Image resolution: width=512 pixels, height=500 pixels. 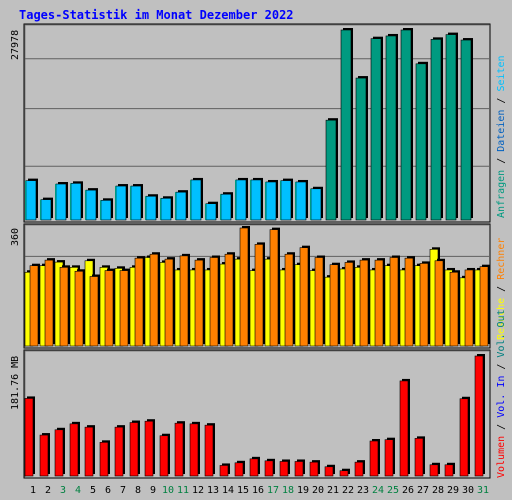 I want to click on day-label-28: 28, so click(x=438, y=490).